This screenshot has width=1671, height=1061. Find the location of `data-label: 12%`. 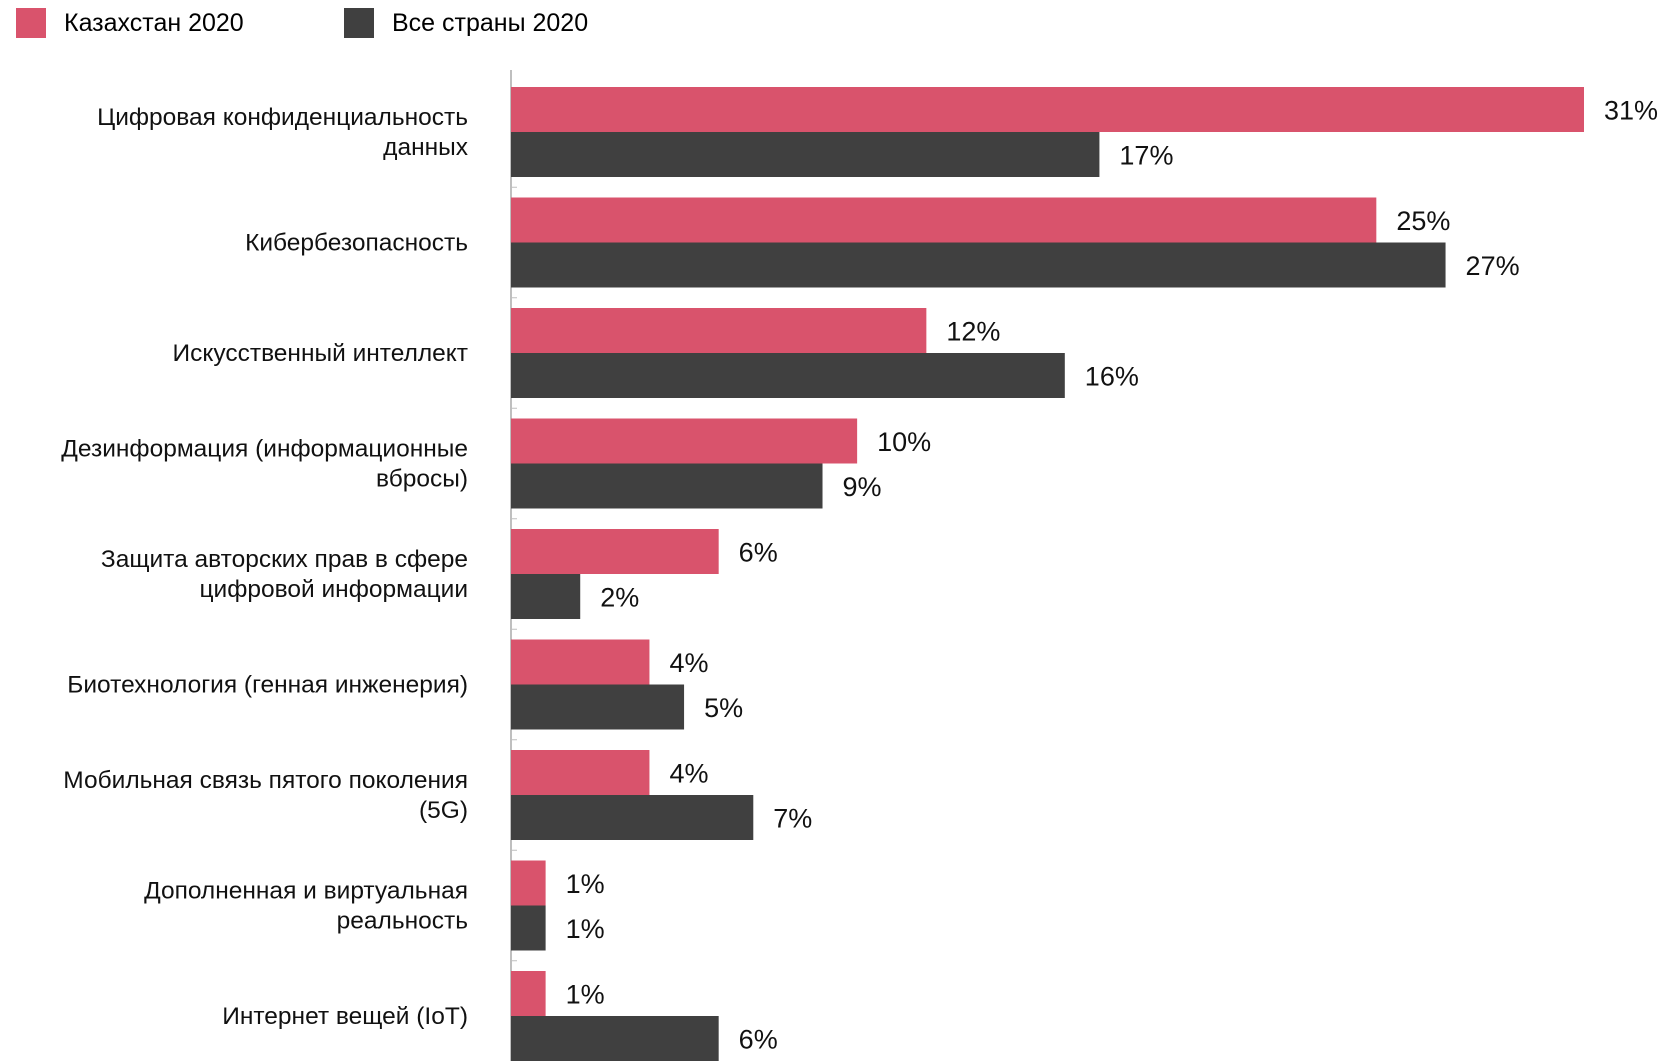

data-label: 12% is located at coordinates (973, 332).